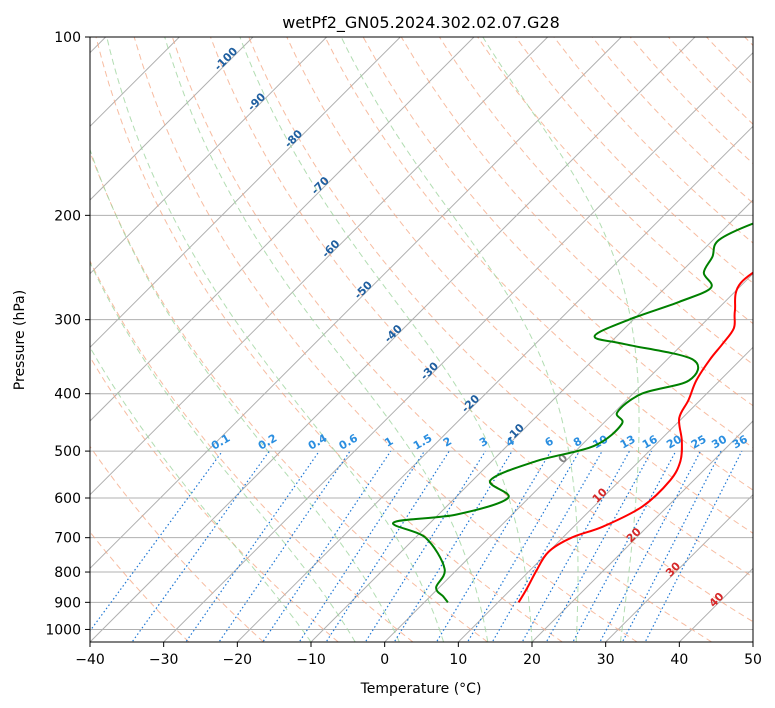  I want to click on isotherm-label-red: 10, so click(600, 495).